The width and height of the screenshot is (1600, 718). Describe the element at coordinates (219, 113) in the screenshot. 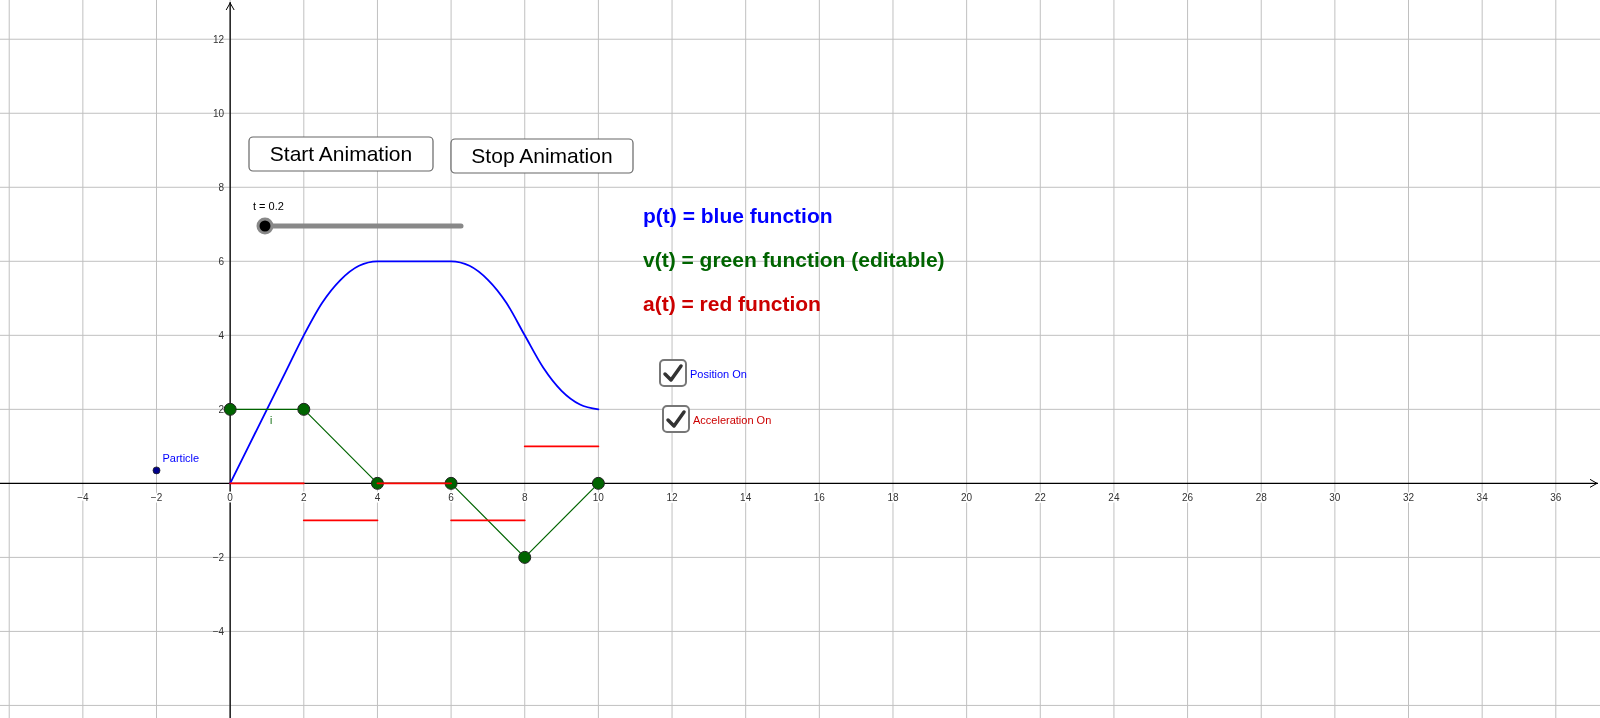

I see `y-tick-label: 10` at that location.